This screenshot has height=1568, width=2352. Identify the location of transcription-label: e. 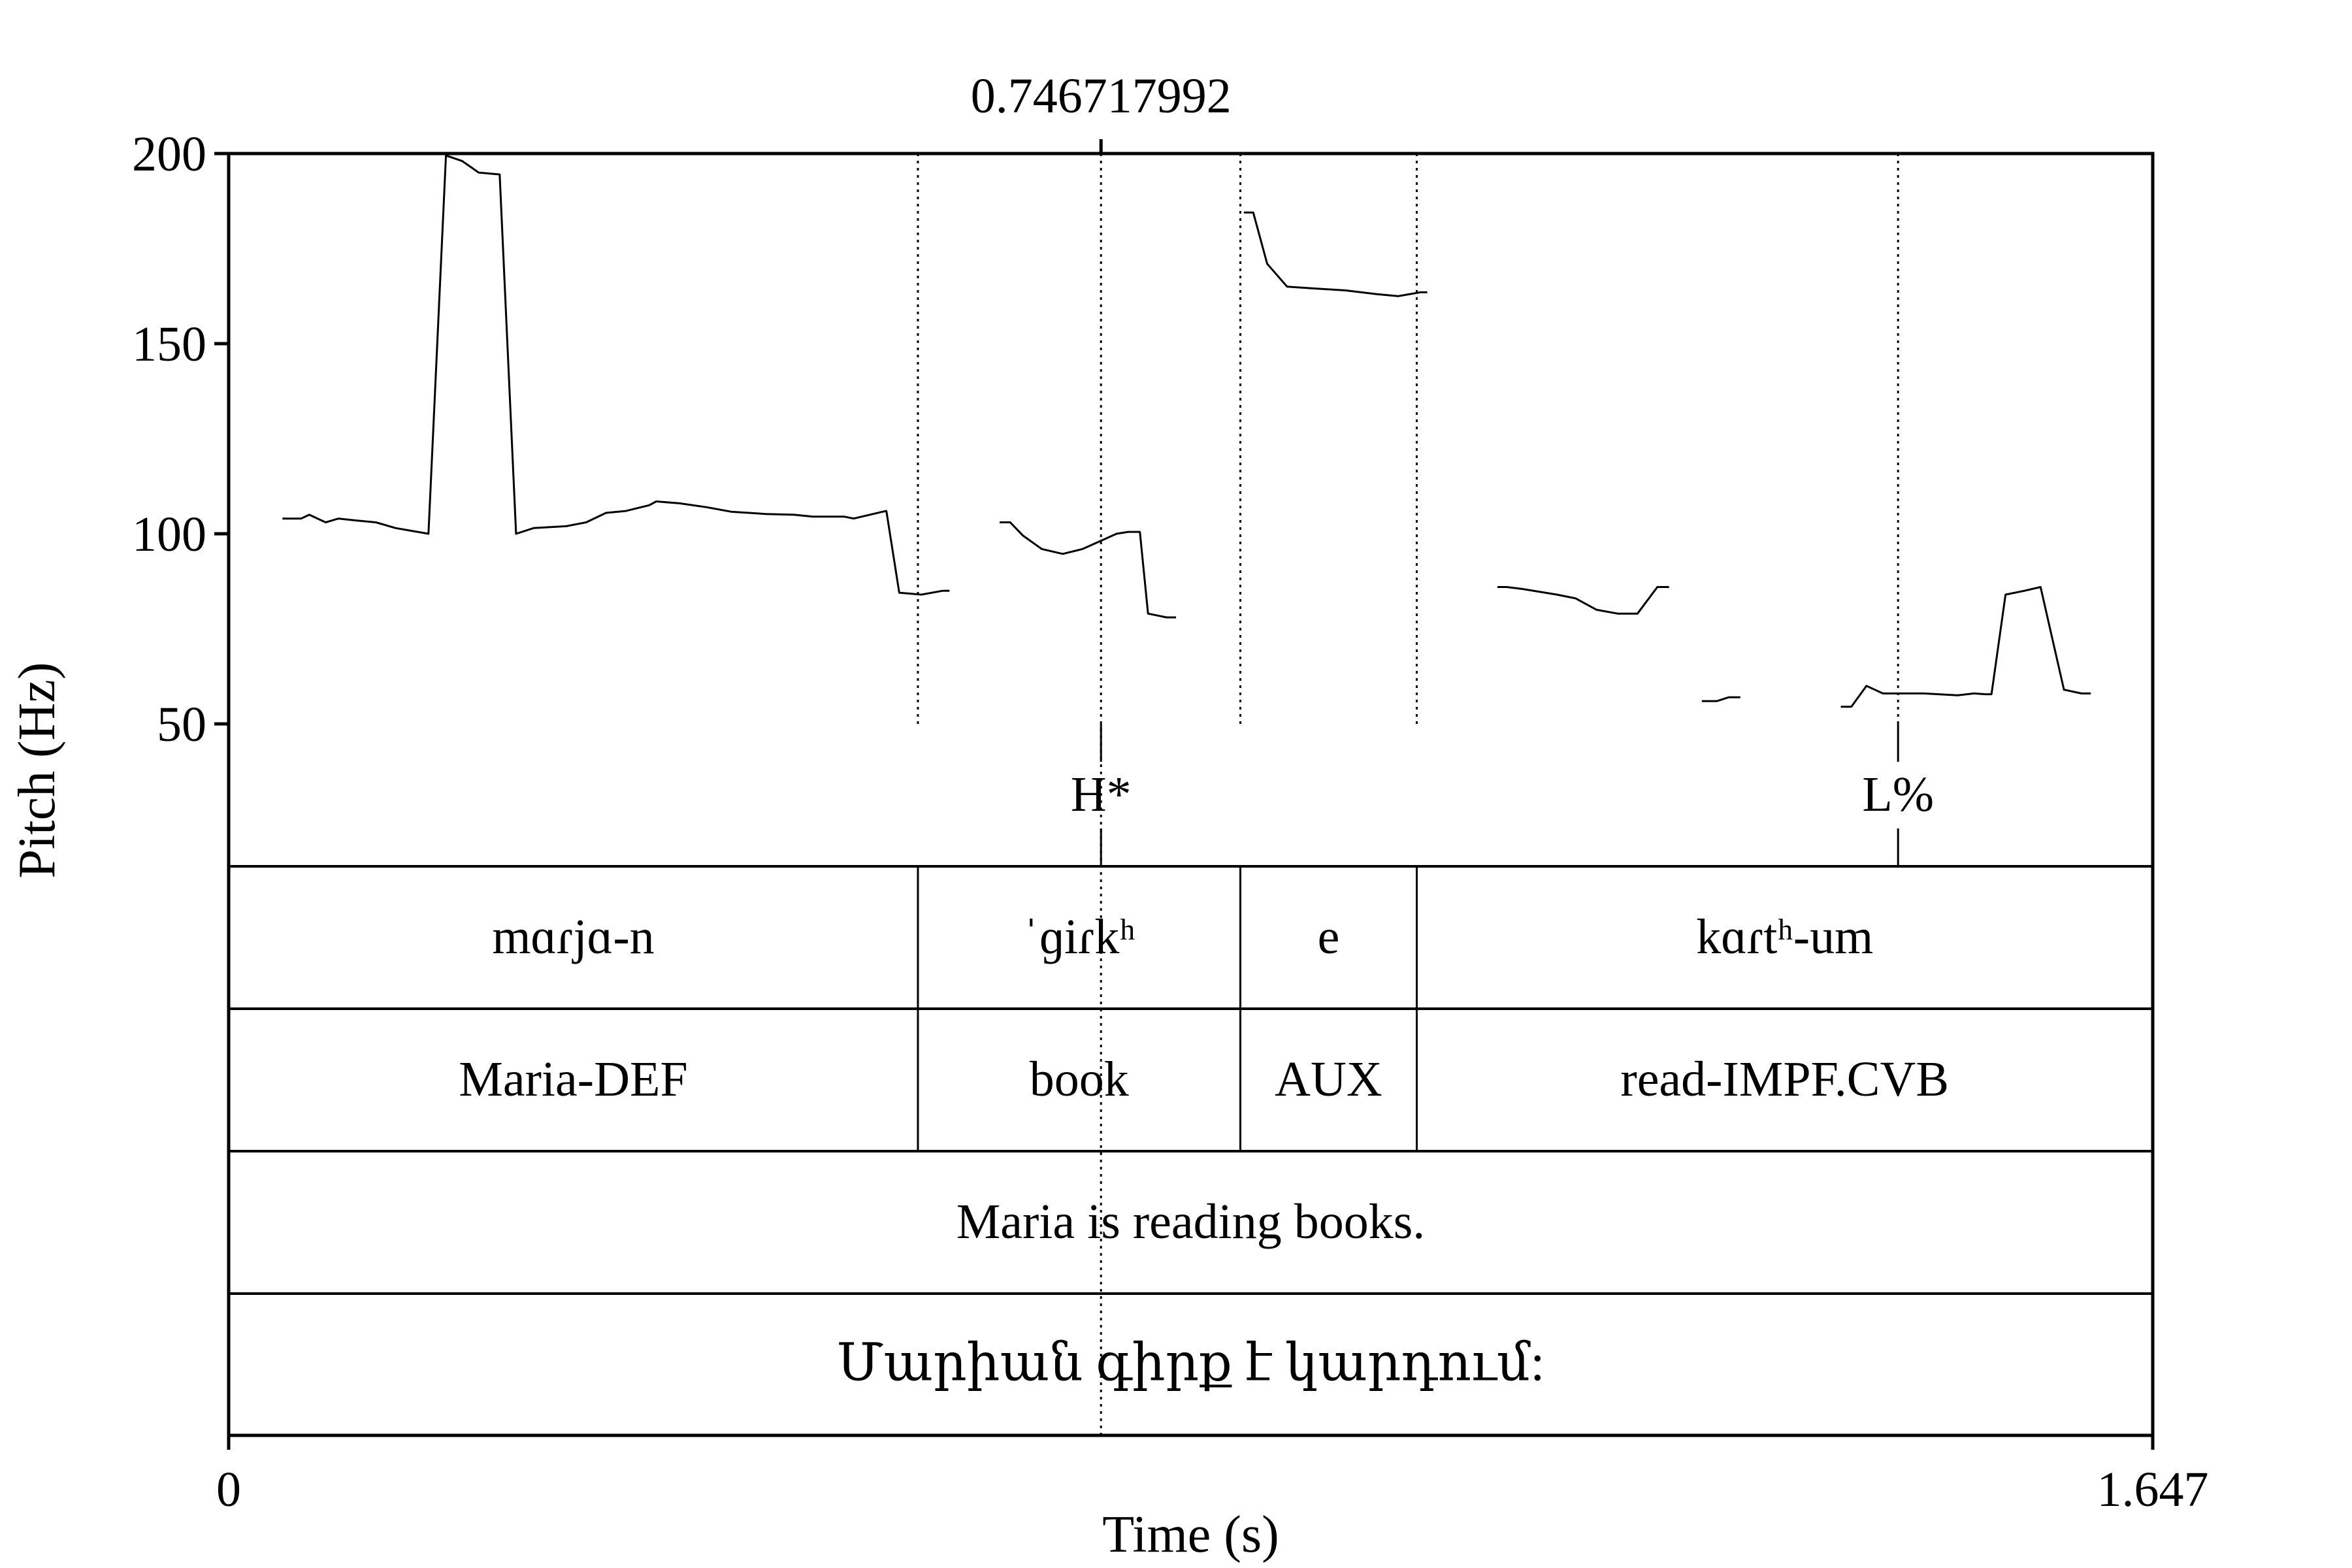
(1329, 936).